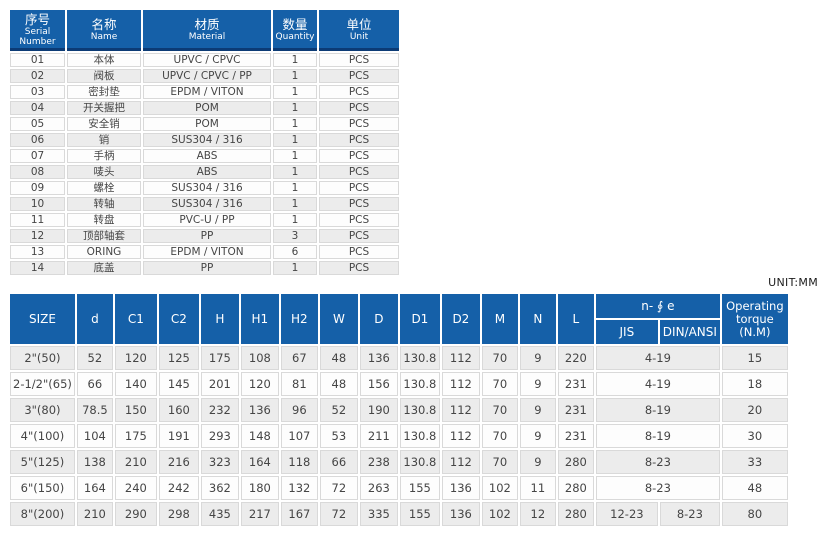 This screenshot has width=828, height=554. Describe the element at coordinates (259, 462) in the screenshot. I see `dims-cell: 164` at that location.